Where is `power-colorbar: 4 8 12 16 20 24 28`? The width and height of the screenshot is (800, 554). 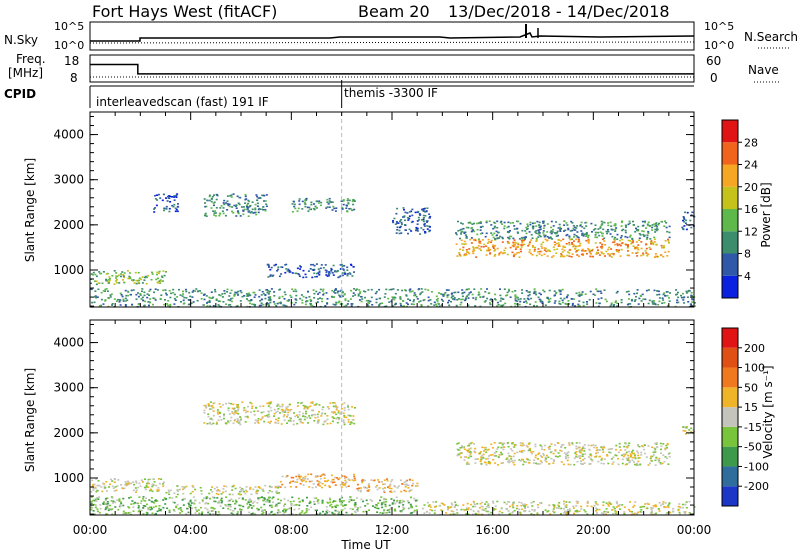 power-colorbar: 4 8 12 16 20 24 28 is located at coordinates (739, 209).